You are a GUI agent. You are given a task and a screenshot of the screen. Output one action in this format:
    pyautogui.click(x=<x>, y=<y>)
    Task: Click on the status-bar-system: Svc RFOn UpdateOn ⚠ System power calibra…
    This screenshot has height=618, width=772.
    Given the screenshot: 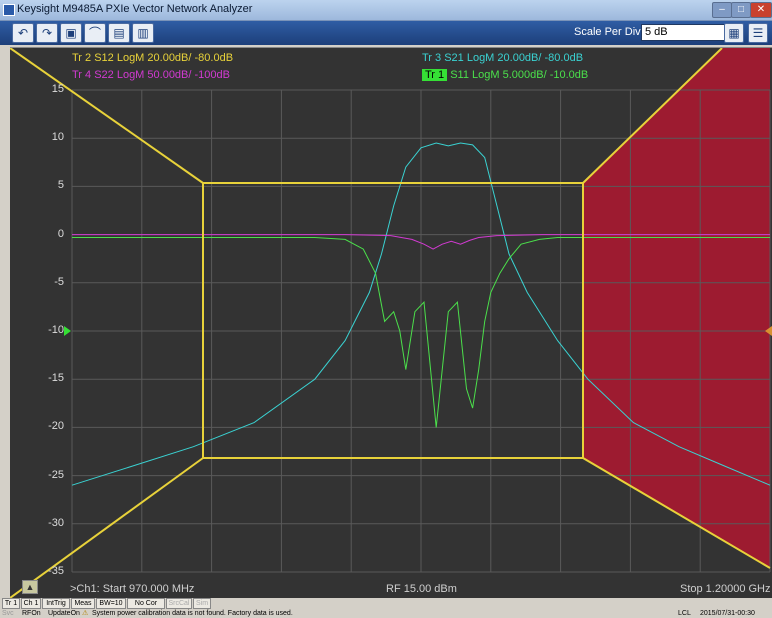 What is the action you would take?
    pyautogui.click(x=386, y=613)
    